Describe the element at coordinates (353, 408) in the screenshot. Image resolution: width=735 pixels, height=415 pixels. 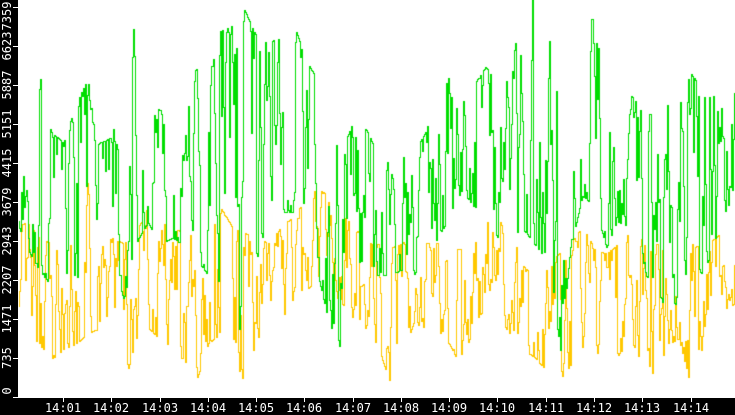
I see `x-tick-label: 14:07` at that location.